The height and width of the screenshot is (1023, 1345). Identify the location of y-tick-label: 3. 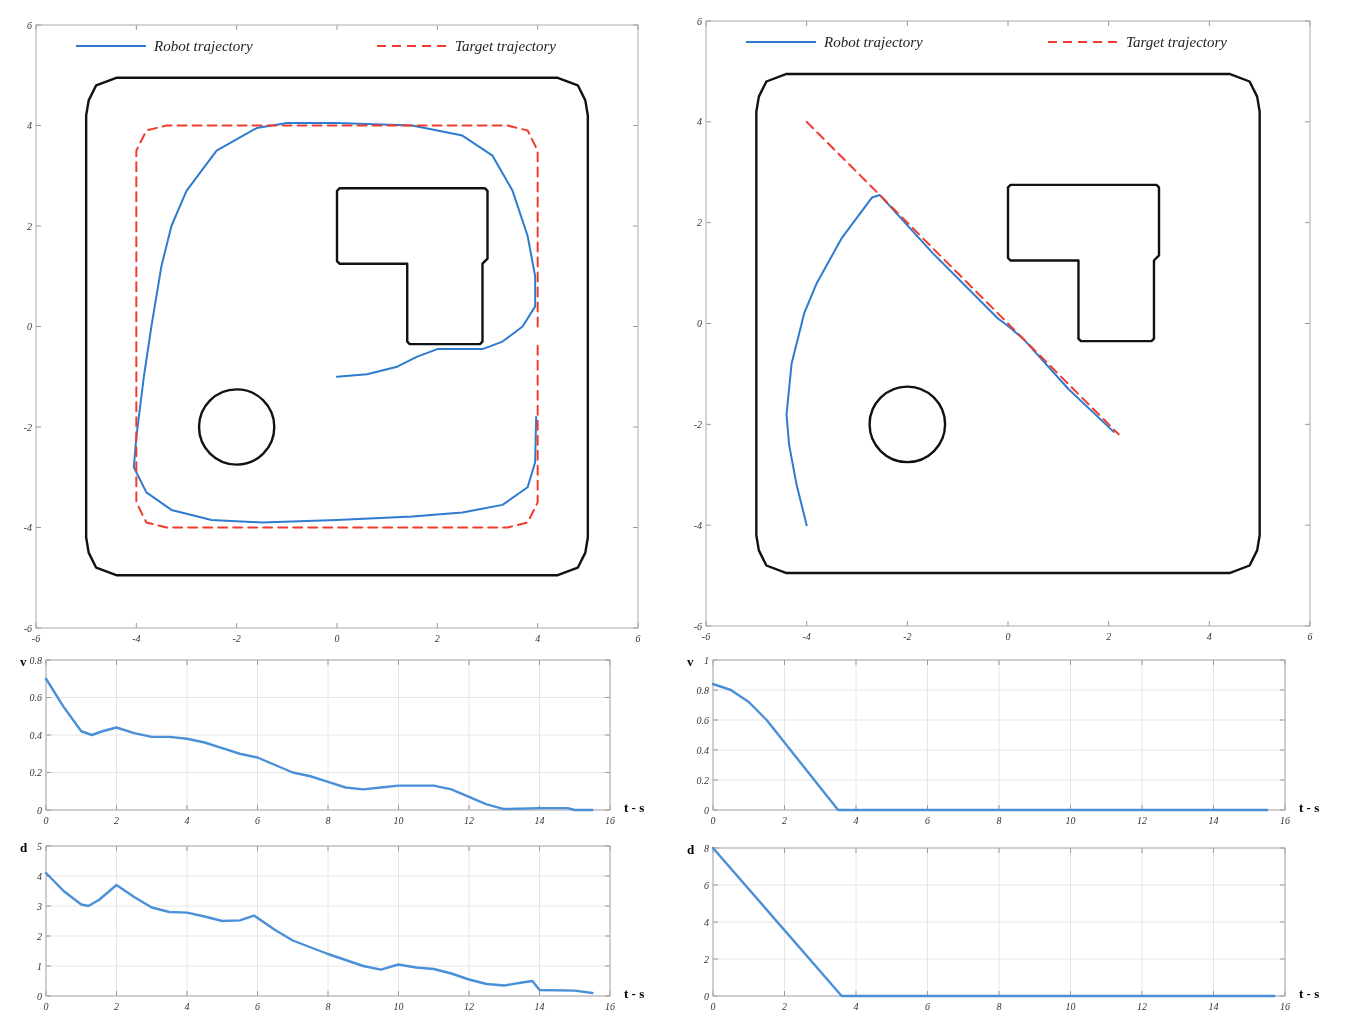
(39, 906).